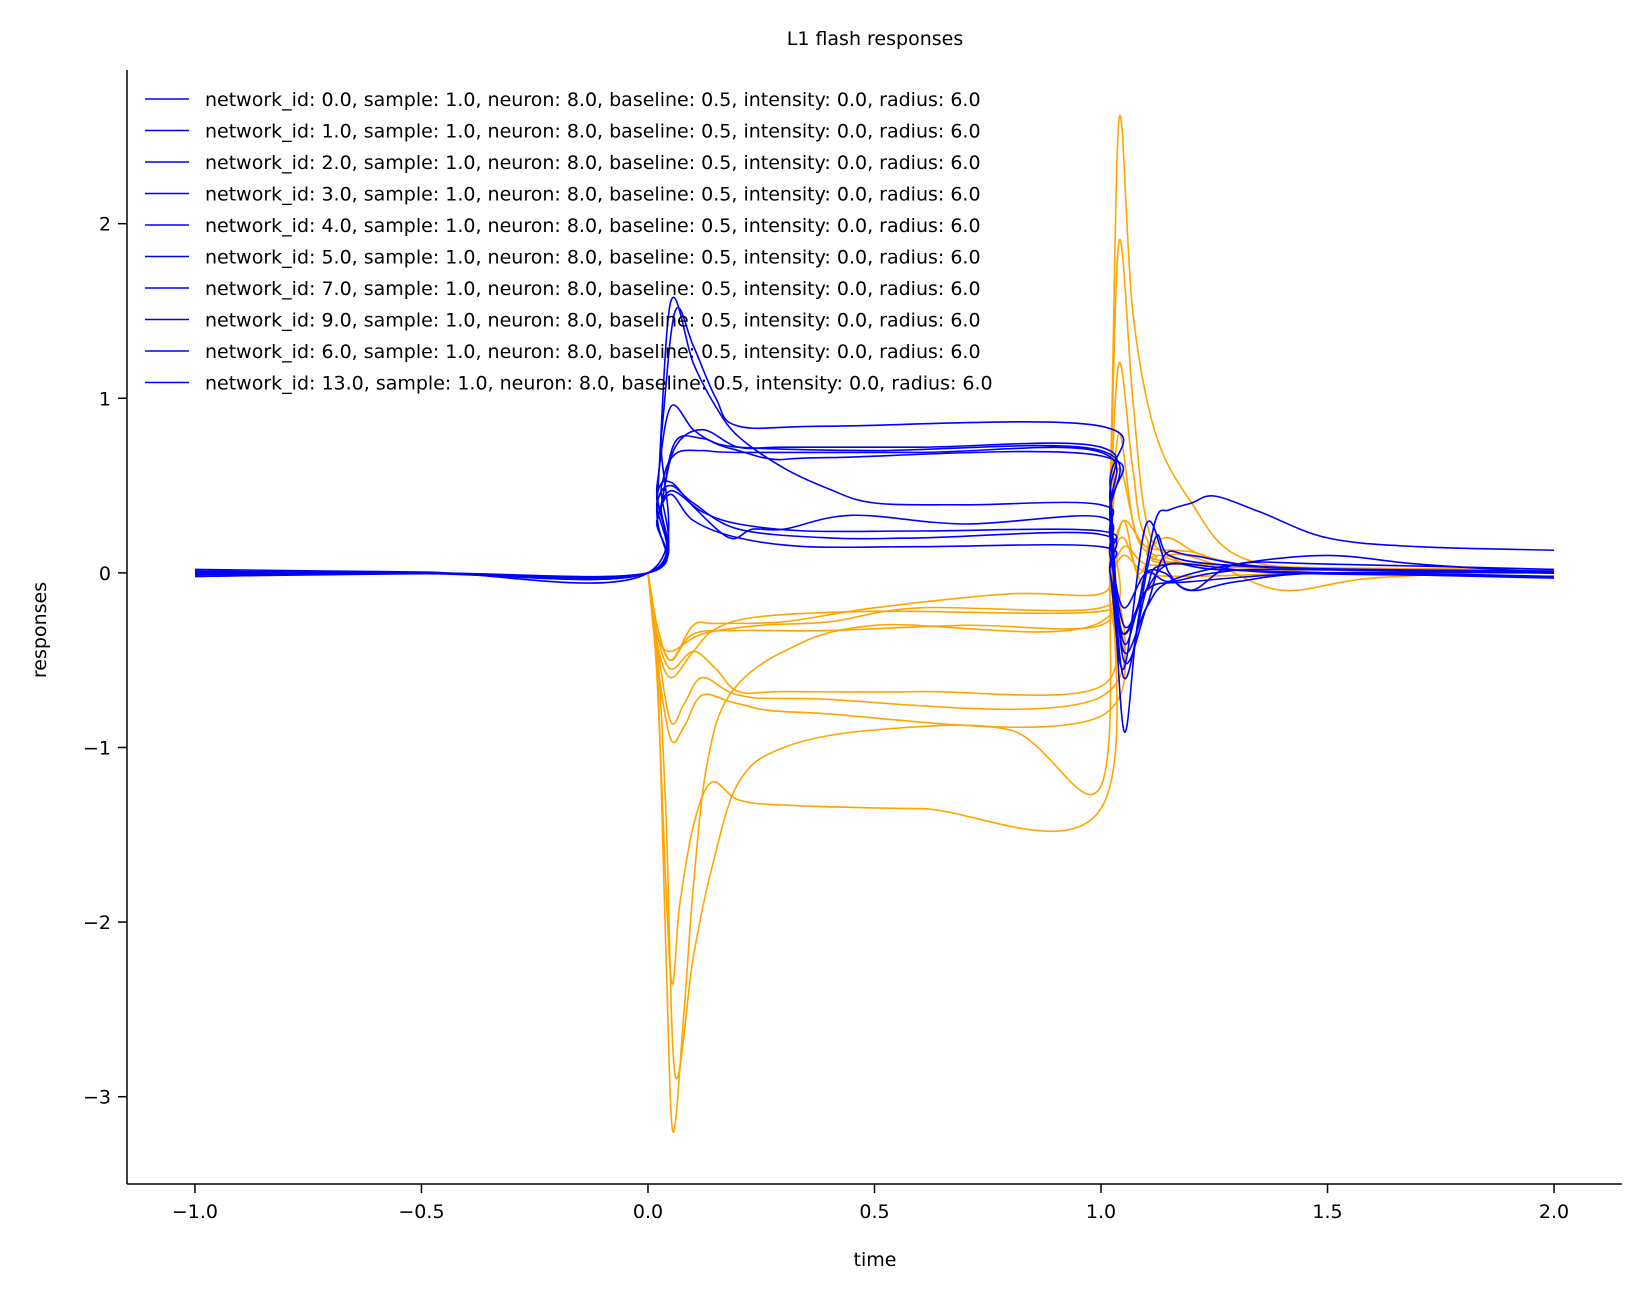 This screenshot has width=1644, height=1300. Describe the element at coordinates (648, 1212) in the screenshot. I see `x-tick-label: 0.0` at that location.